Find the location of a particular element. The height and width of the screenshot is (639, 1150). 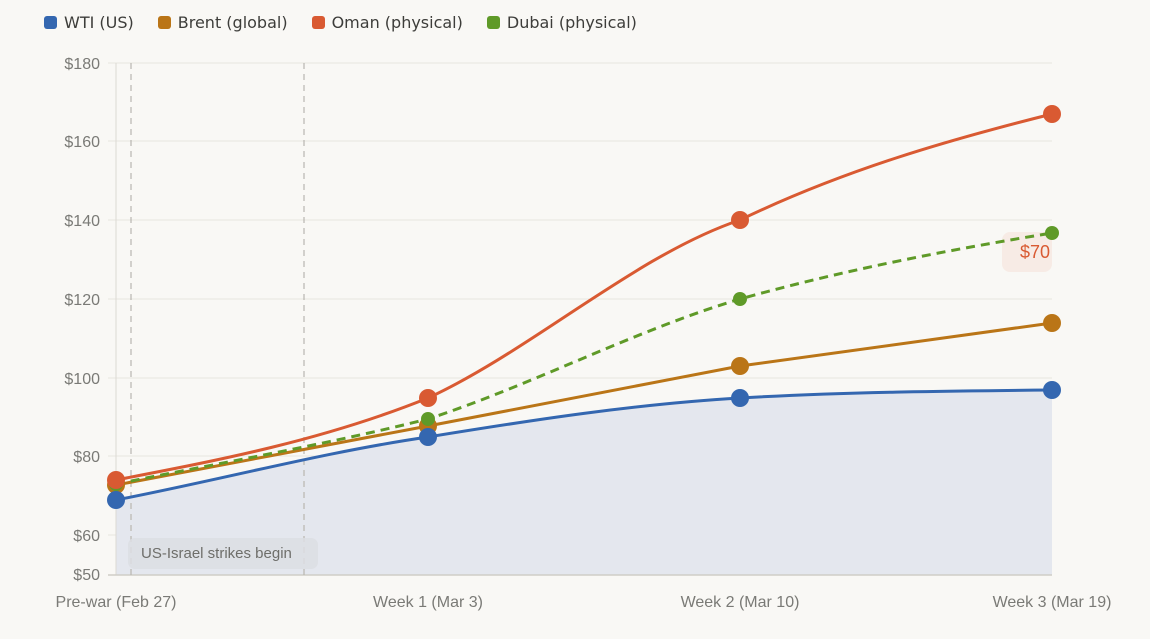

legend-item-dubai: Dubai (physical) is located at coordinates (561, 22).